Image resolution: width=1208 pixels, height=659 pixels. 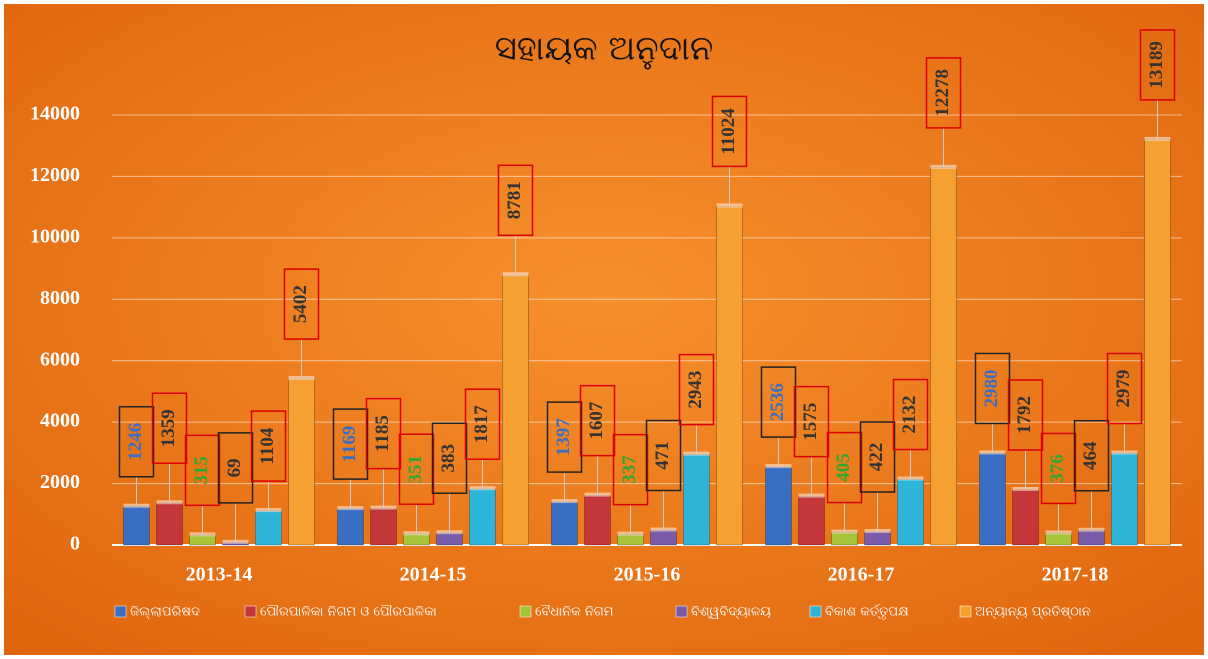 I want to click on data-label: 1185, so click(x=382, y=433).